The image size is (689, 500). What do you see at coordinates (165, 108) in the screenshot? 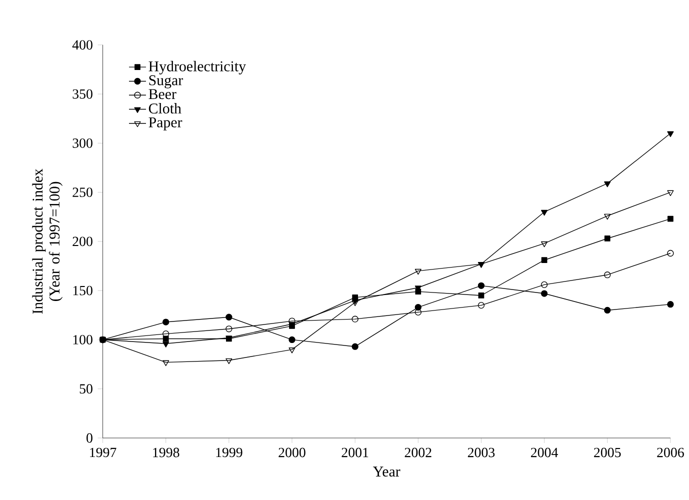
I see `legend-label: Cloth` at bounding box center [165, 108].